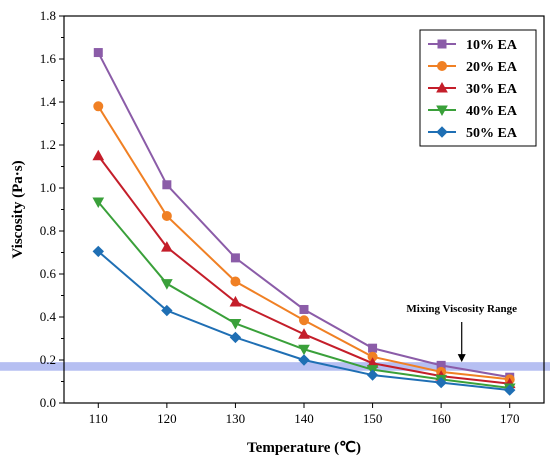 The width and height of the screenshot is (550, 462). I want to click on legend: 10% EA 20% EA 30% EA 40% EA 50% EA, so click(478, 88).